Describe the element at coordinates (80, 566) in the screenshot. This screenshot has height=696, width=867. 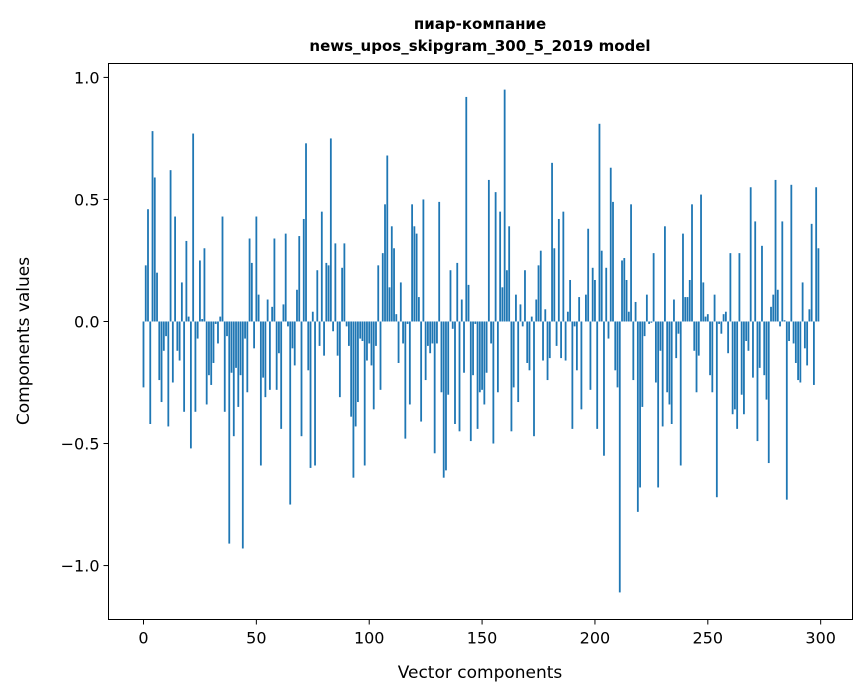
I see `y-tick-label: −1.0` at that location.